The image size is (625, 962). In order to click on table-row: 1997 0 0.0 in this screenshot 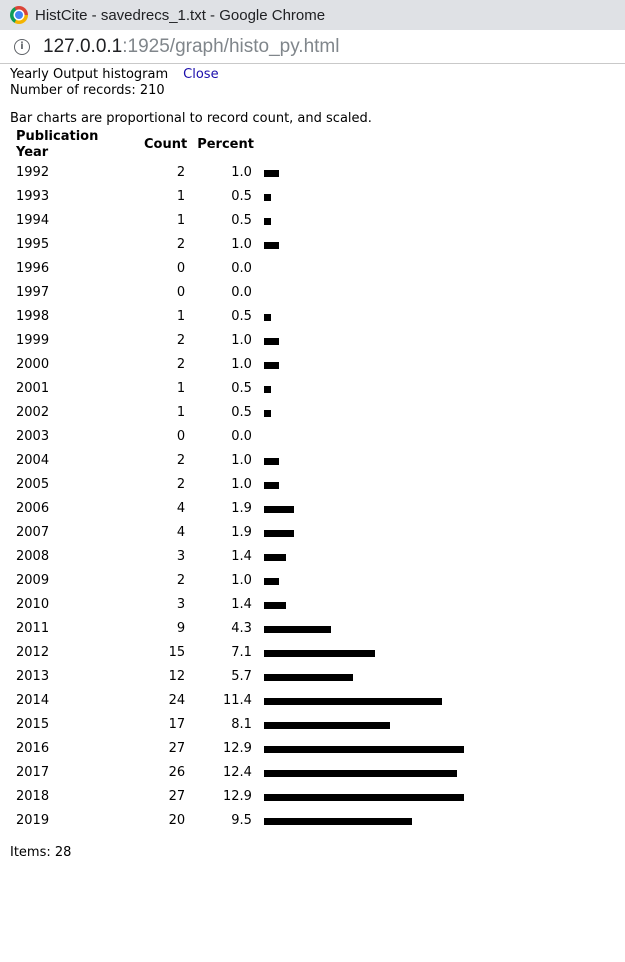, I will do `click(240, 293)`.